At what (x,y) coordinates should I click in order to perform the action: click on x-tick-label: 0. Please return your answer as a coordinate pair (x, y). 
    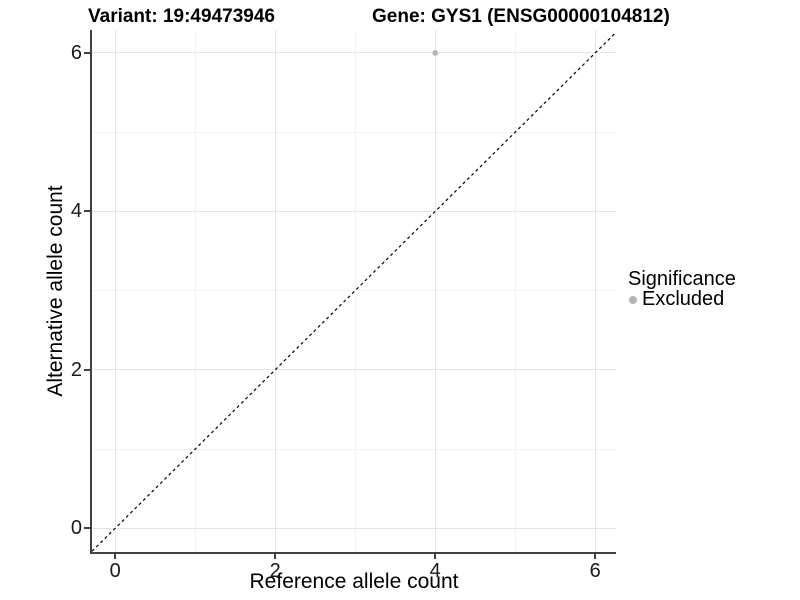
    Looking at the image, I should click on (115, 571).